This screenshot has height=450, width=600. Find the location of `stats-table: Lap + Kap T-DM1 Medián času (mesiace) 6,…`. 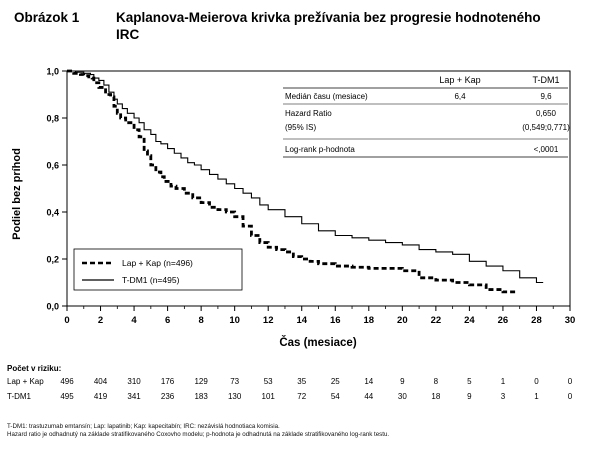

stats-table: Lap + Kap T-DM1 Medián času (mesiace) 6,… is located at coordinates (426, 116).